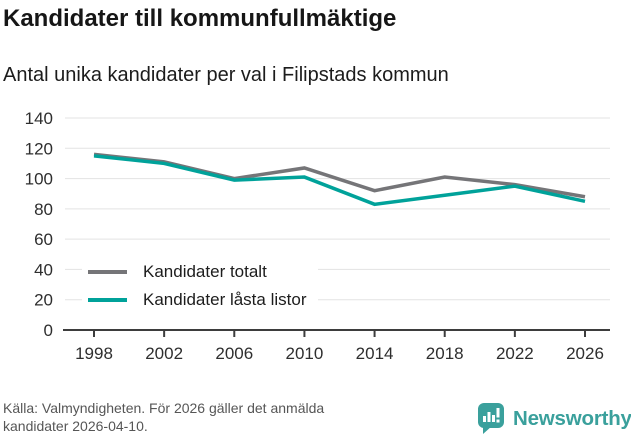  I want to click on x-axis-label: 2026, so click(585, 353).